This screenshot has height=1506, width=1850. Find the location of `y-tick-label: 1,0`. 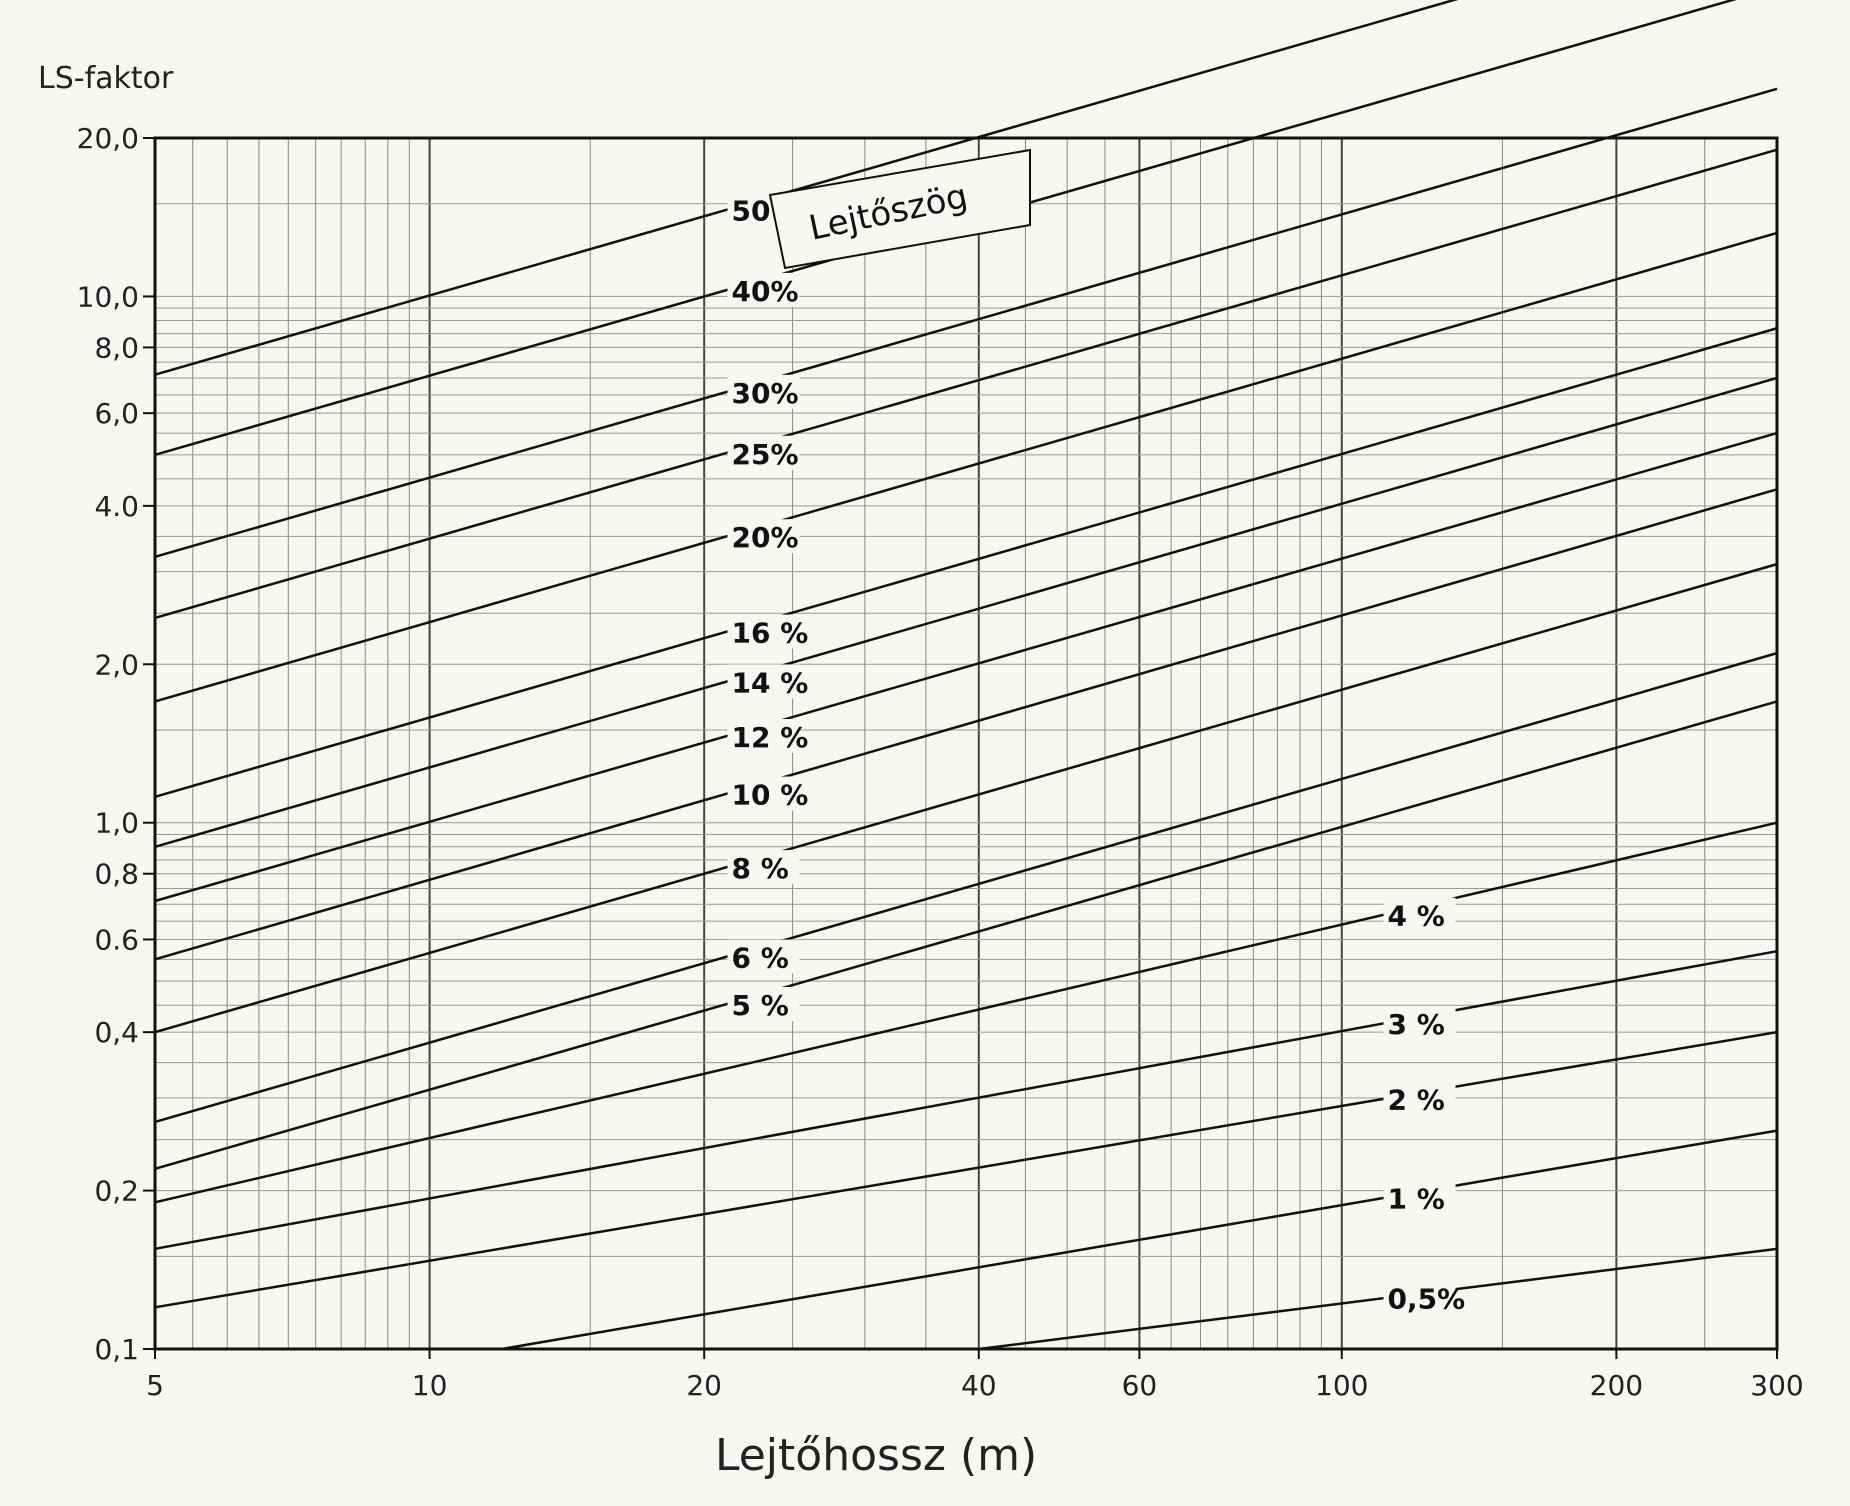

y-tick-label: 1,0 is located at coordinates (116, 823).